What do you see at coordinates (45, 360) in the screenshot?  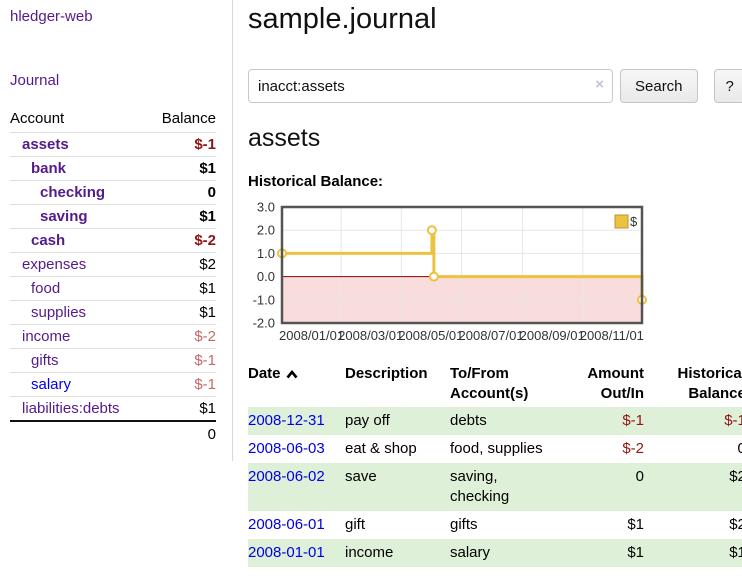 I see `account-link: gifts` at bounding box center [45, 360].